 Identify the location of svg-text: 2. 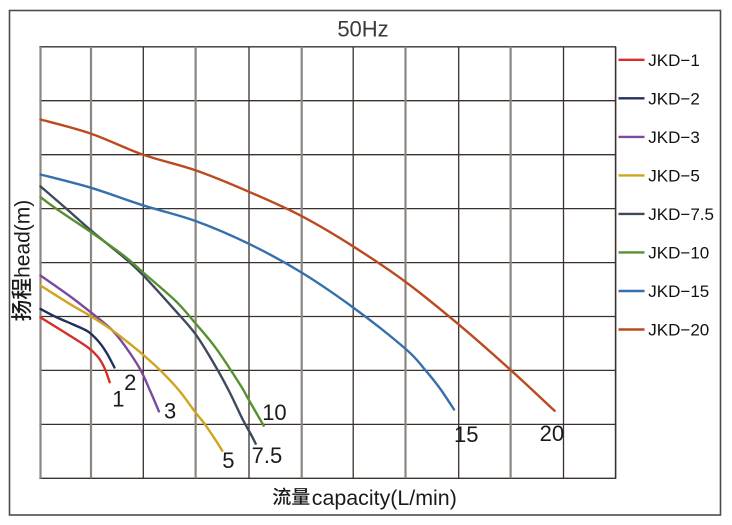
(130, 382).